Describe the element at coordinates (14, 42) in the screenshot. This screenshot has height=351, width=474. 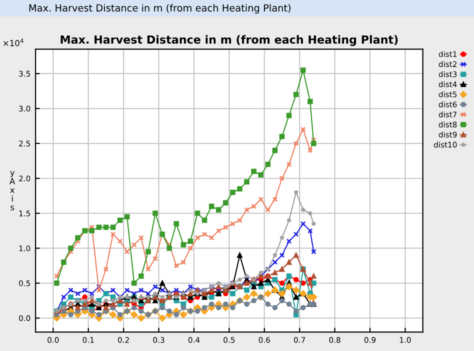
I see `text: ×10$^{4}$` at that location.